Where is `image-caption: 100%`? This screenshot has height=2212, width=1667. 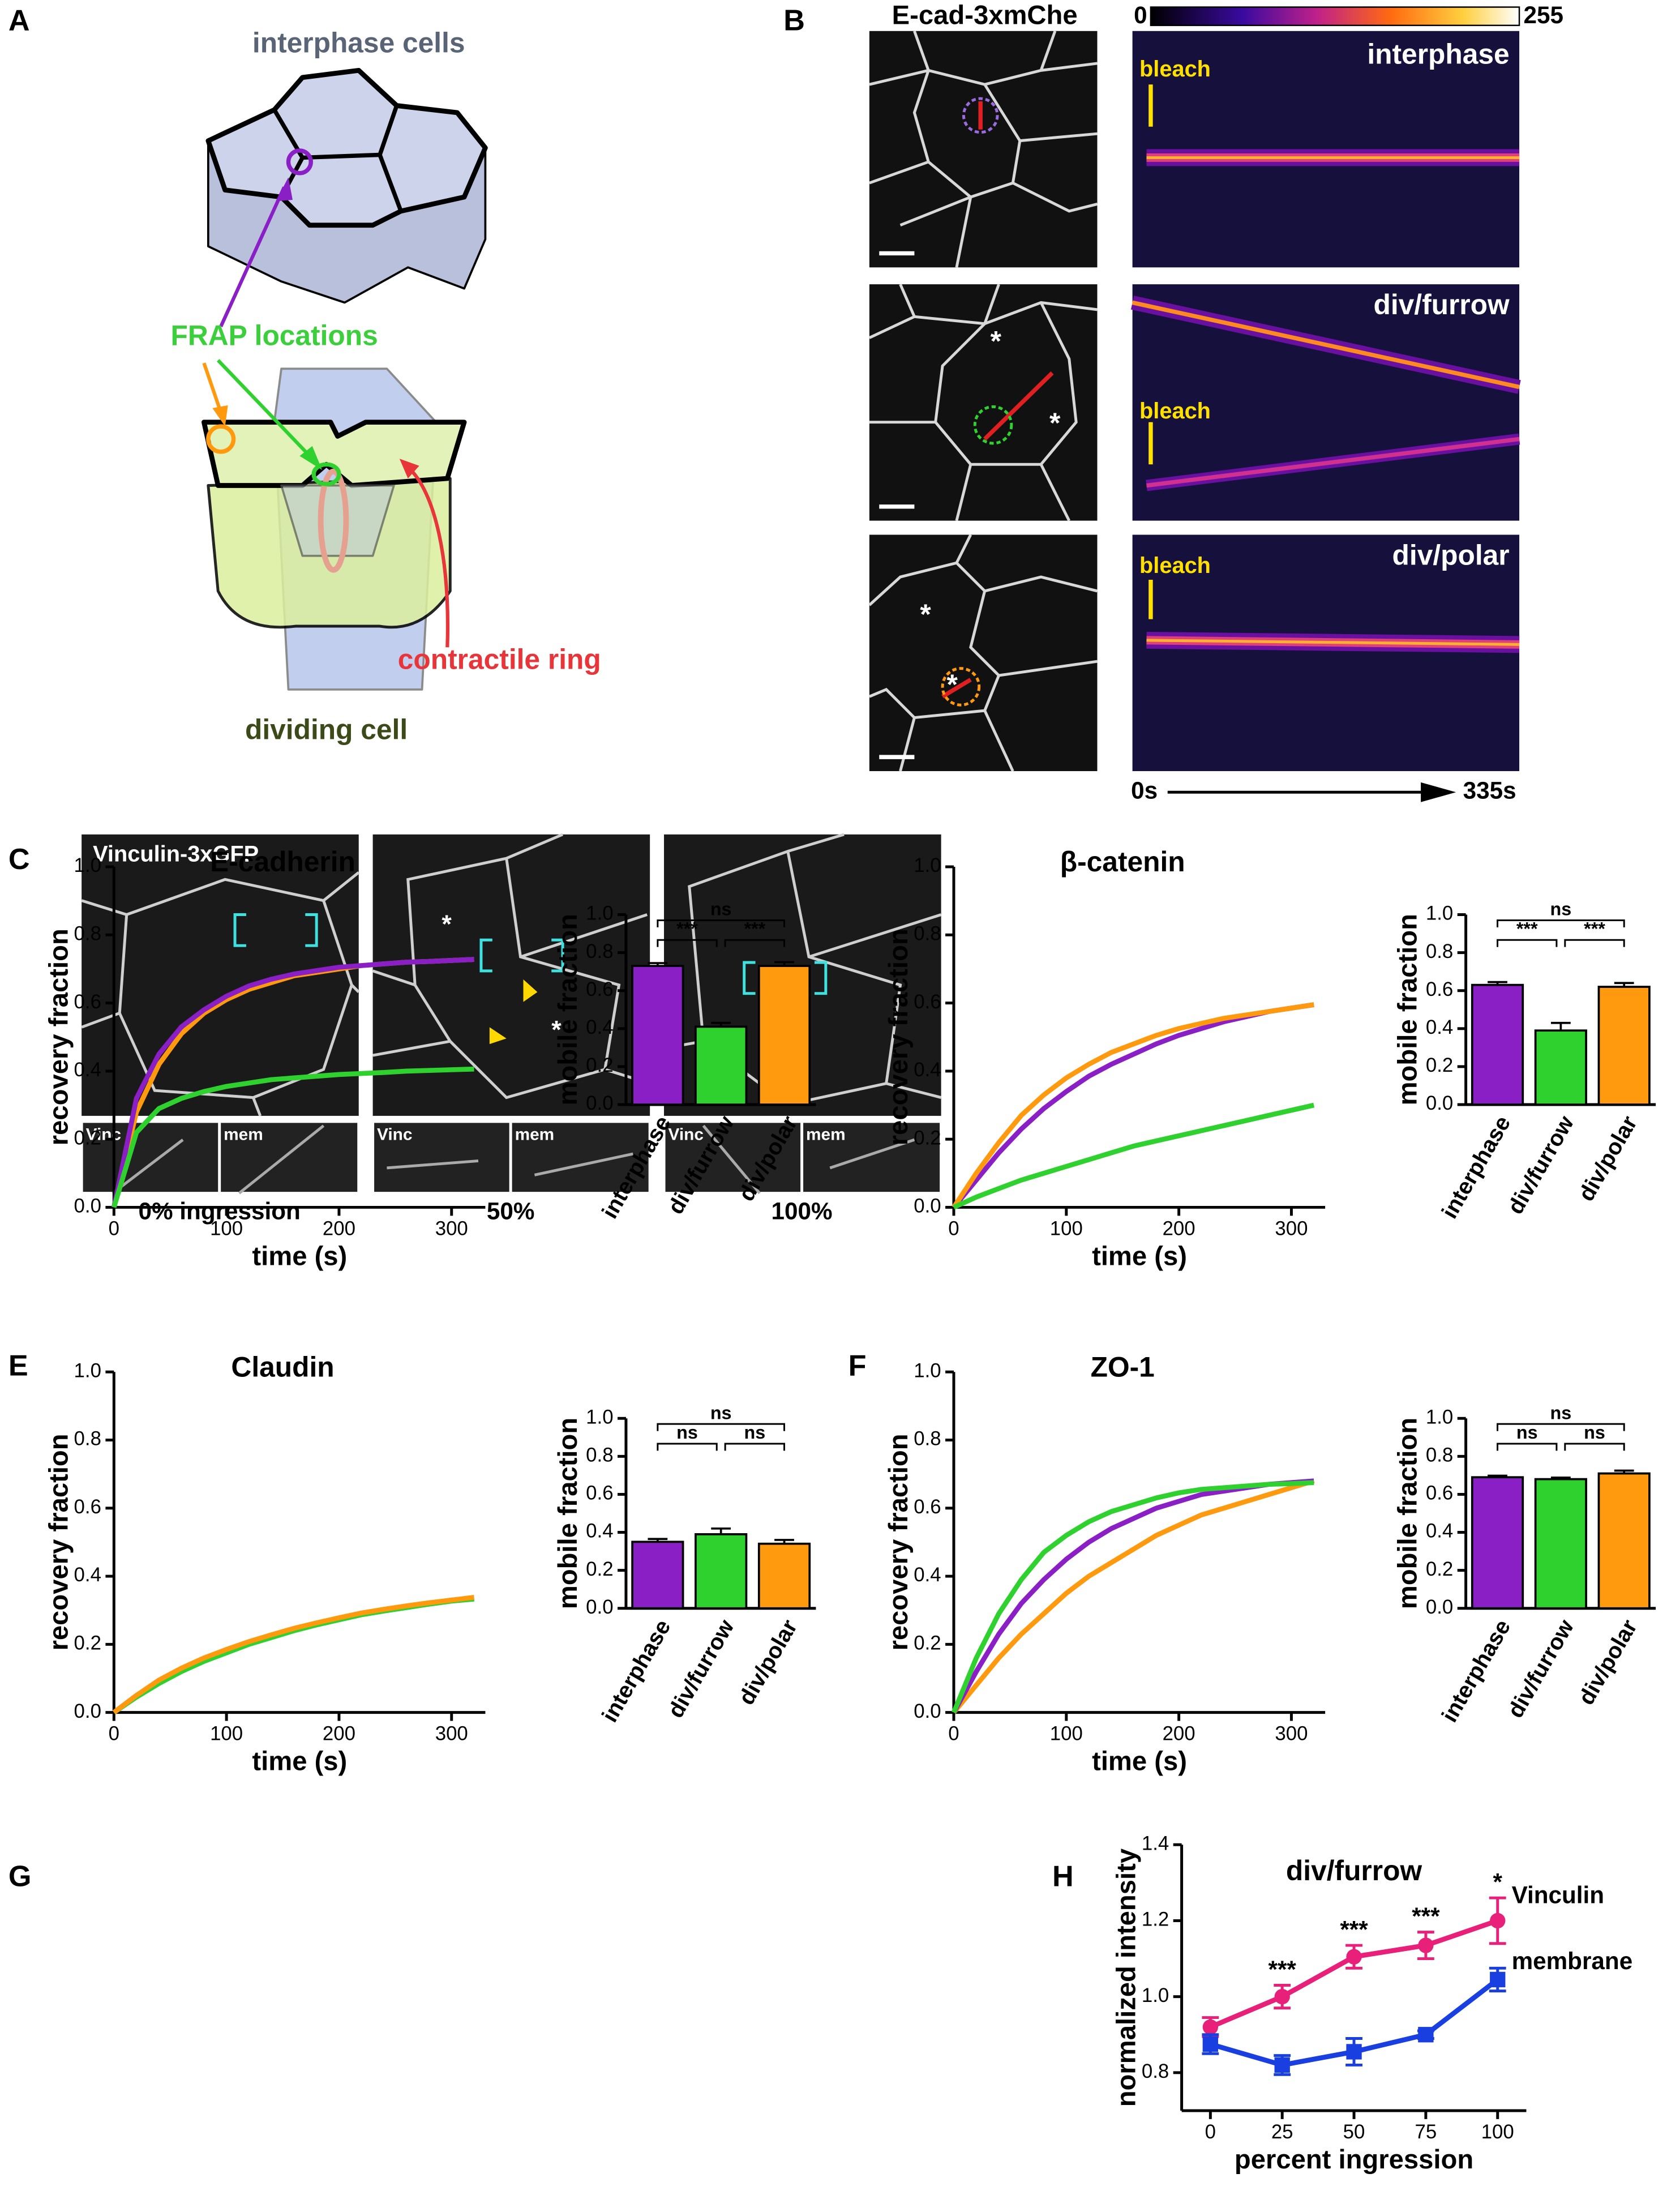 image-caption: 100% is located at coordinates (802, 1211).